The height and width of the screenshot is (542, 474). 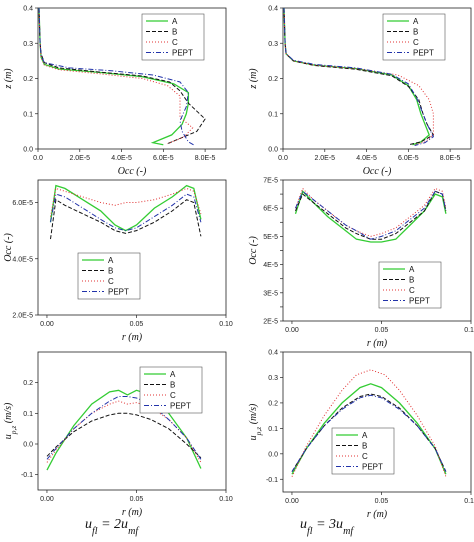 What do you see at coordinates (270, 209) in the screenshot?
I see `y-tick-label: 6E-5` at bounding box center [270, 209].